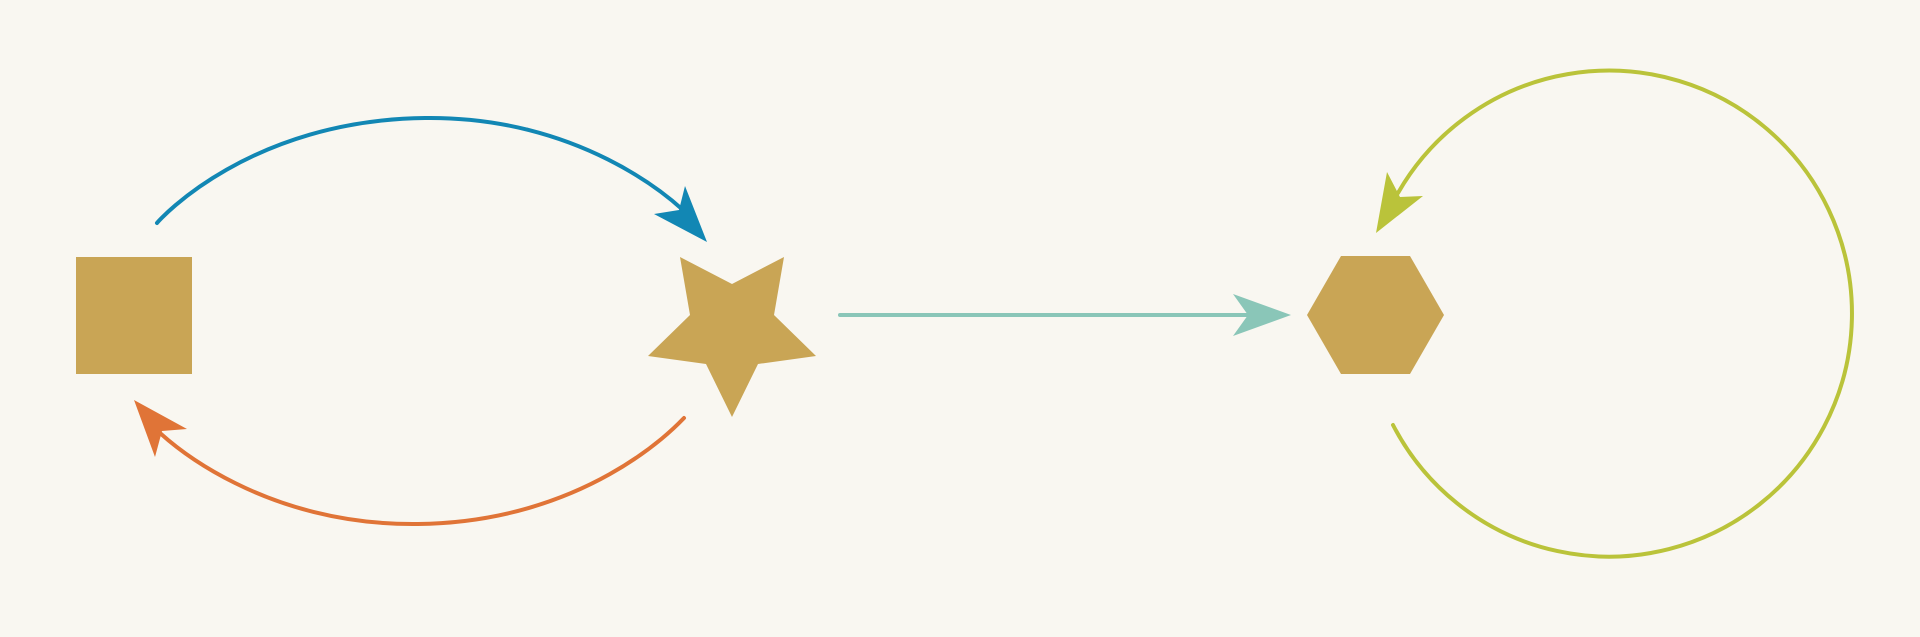 Image resolution: width=1920 pixels, height=637 pixels. What do you see at coordinates (732, 337) in the screenshot?
I see `star-node` at bounding box center [732, 337].